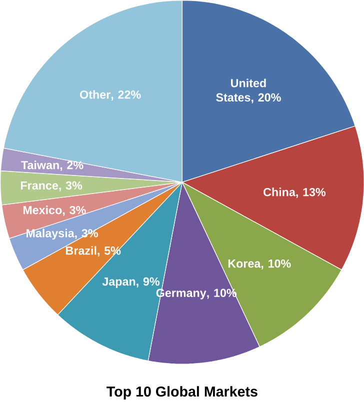  I want to click on slice-label: China, so click(279, 192).